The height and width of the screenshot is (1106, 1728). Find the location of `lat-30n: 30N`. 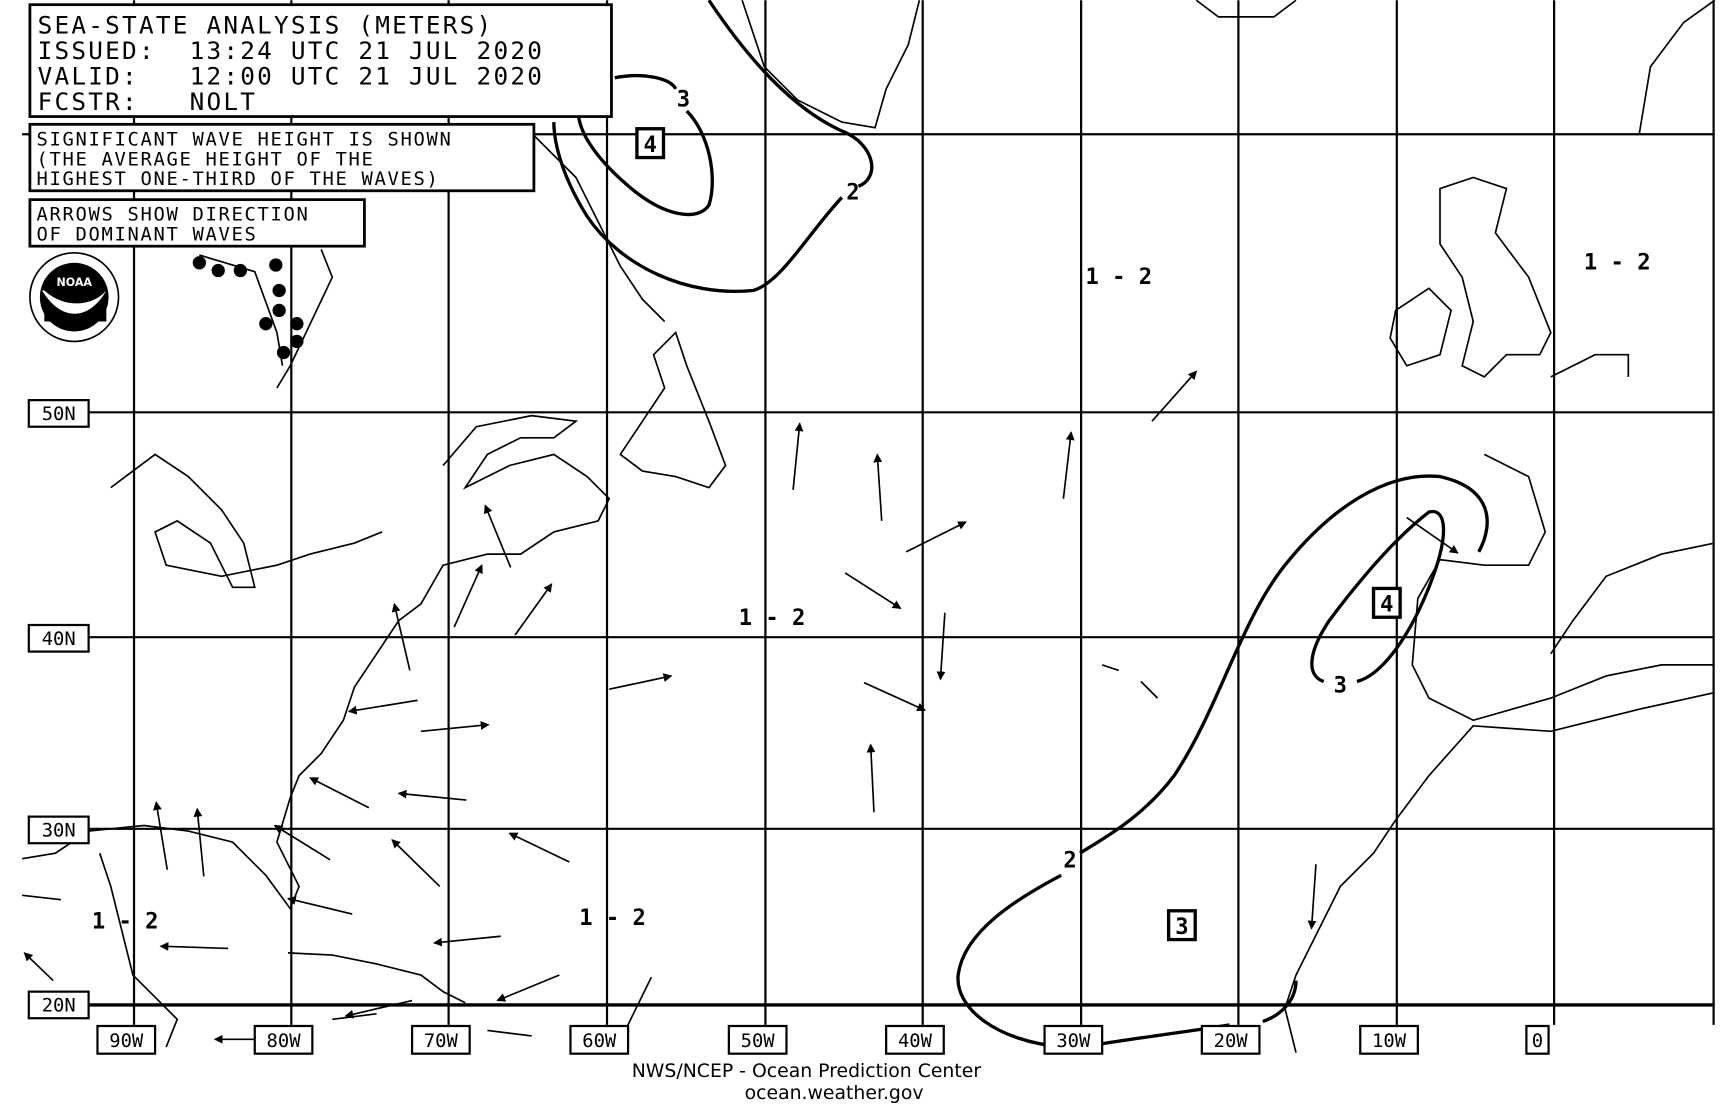

lat-30n: 30N is located at coordinates (58, 830).